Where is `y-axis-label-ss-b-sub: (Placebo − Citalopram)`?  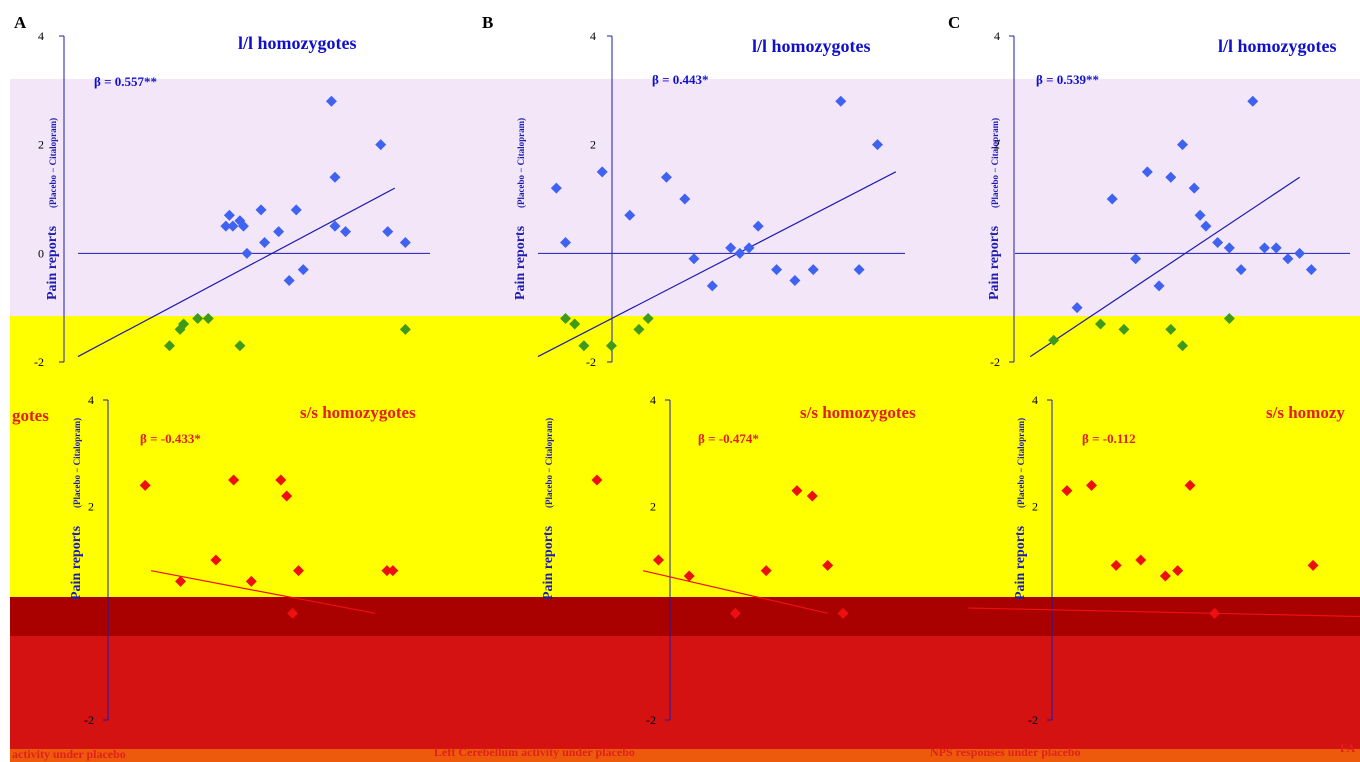 y-axis-label-ss-b-sub: (Placebo − Citalopram) is located at coordinates (549, 463).